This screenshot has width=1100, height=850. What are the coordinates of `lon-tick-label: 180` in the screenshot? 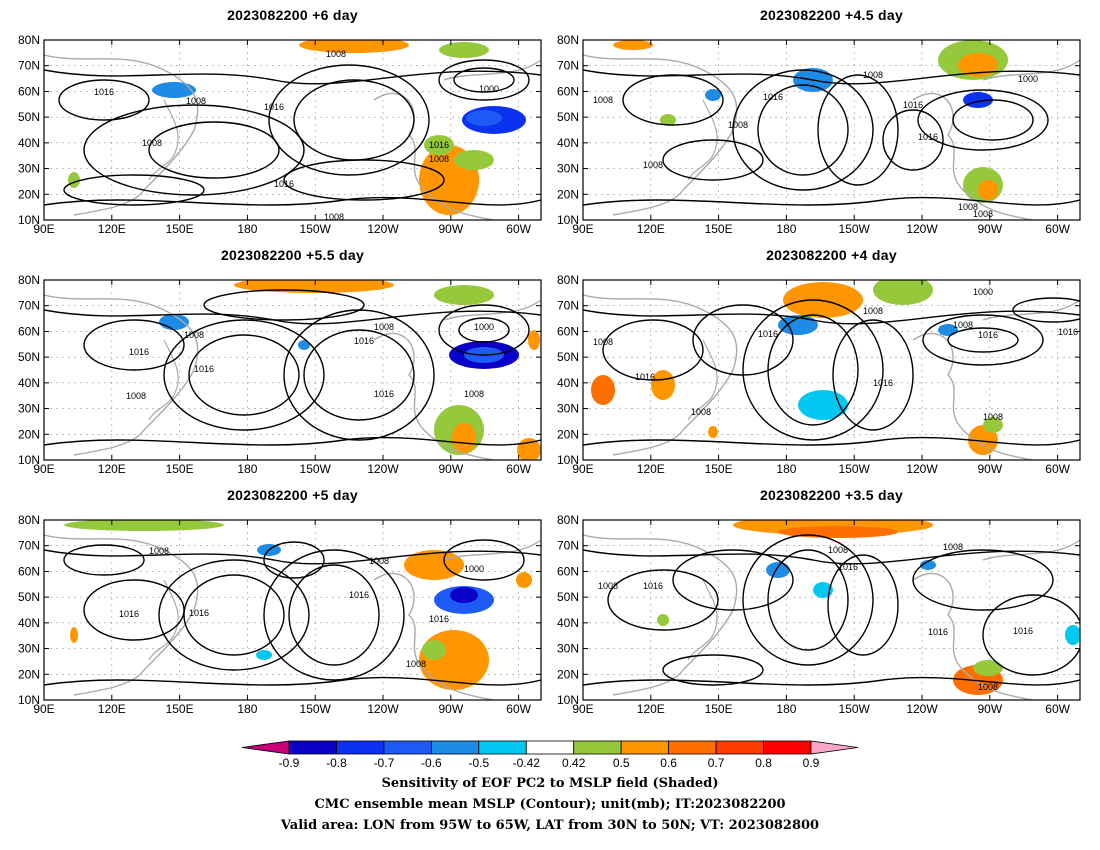 It's located at (247, 469).